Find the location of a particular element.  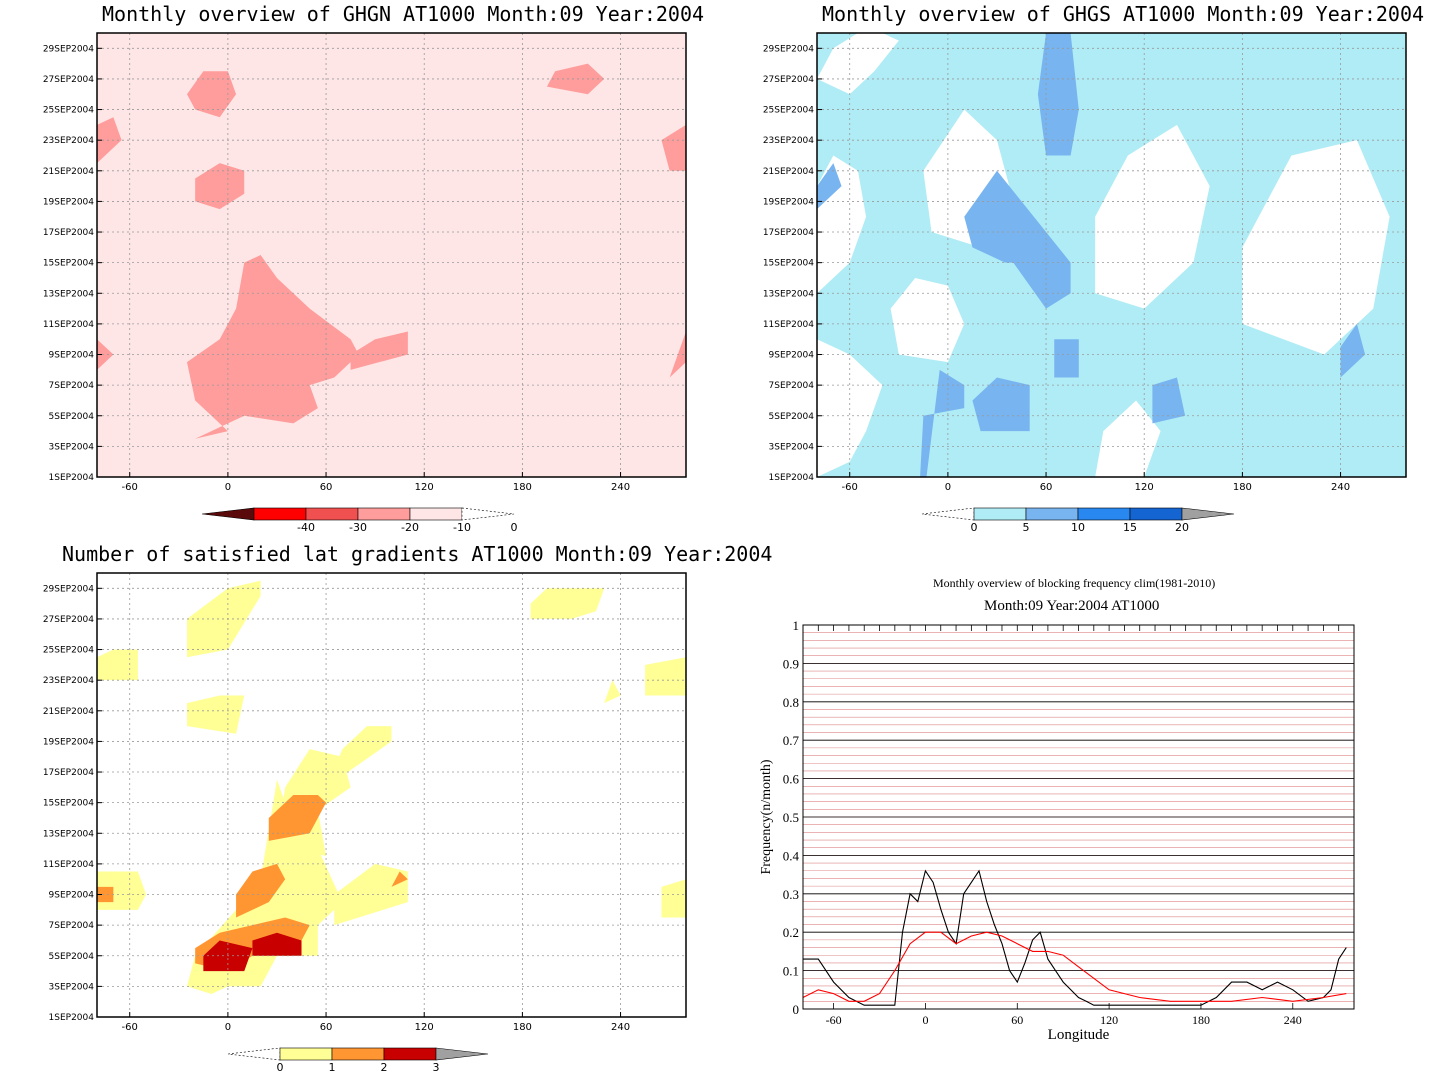

x-tick-label: 240 is located at coordinates (620, 1027).